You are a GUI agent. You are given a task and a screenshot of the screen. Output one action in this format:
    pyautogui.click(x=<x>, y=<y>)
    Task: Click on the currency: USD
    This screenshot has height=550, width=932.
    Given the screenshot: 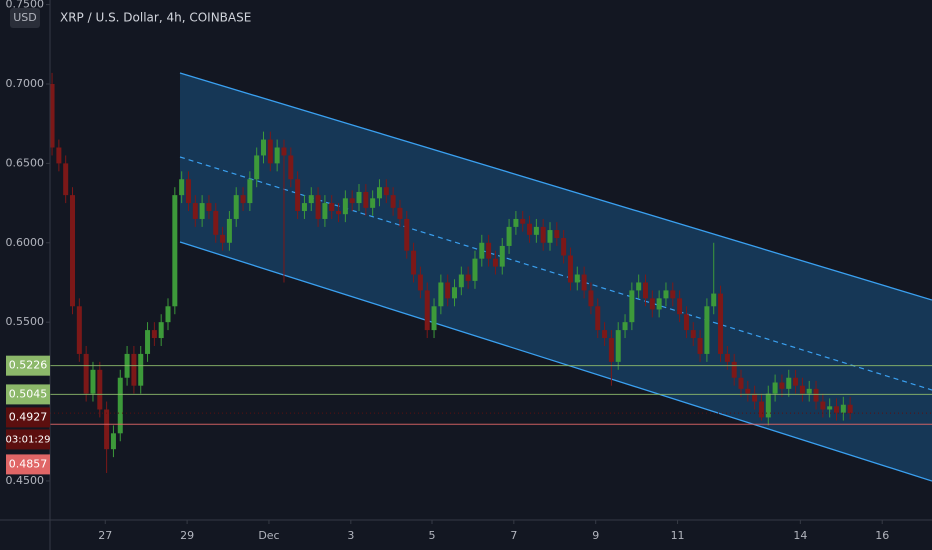 What is the action you would take?
    pyautogui.click(x=25, y=17)
    